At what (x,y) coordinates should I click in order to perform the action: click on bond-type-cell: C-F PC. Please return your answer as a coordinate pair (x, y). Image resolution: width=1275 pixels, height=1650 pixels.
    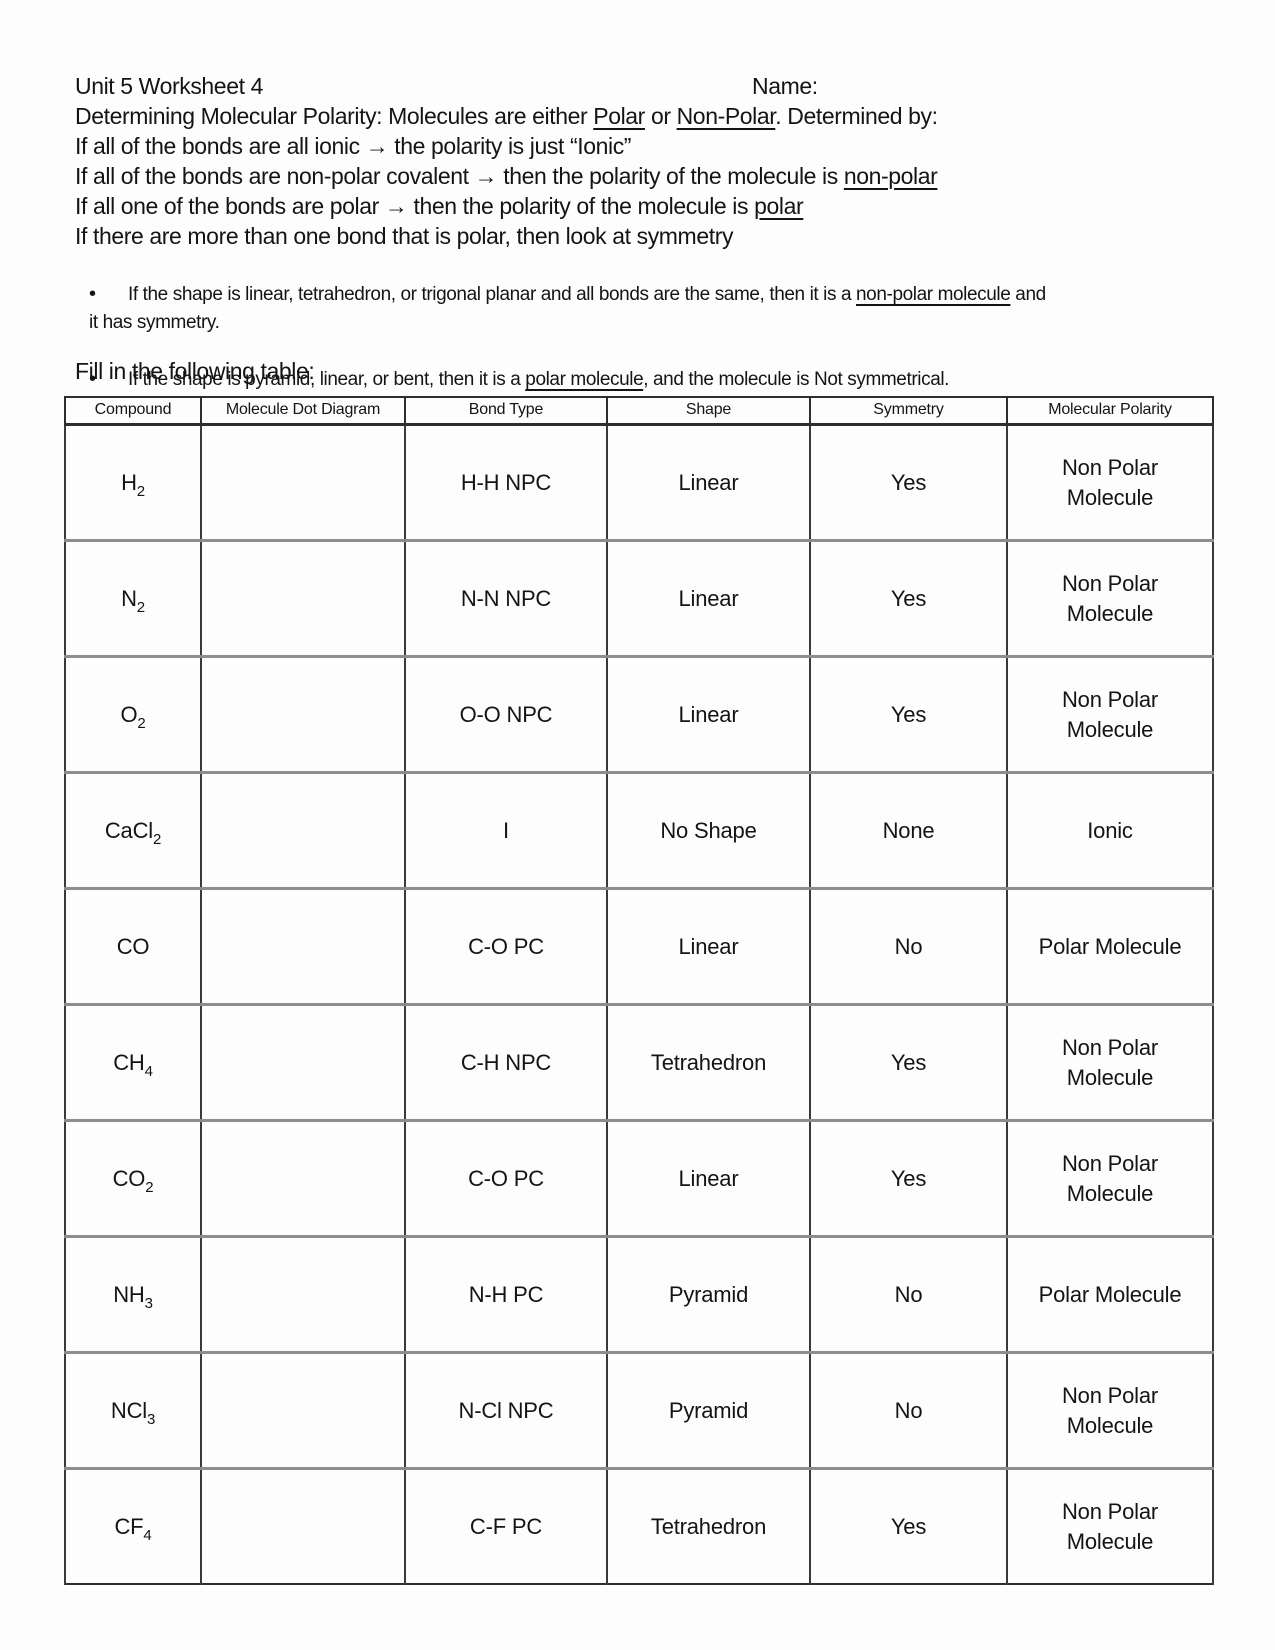
    Looking at the image, I should click on (506, 1525).